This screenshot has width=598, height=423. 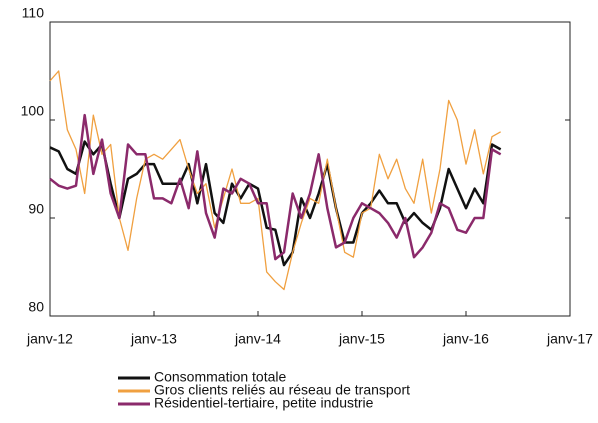 What do you see at coordinates (36, 307) in the screenshot?
I see `y-tick-label: 80` at bounding box center [36, 307].